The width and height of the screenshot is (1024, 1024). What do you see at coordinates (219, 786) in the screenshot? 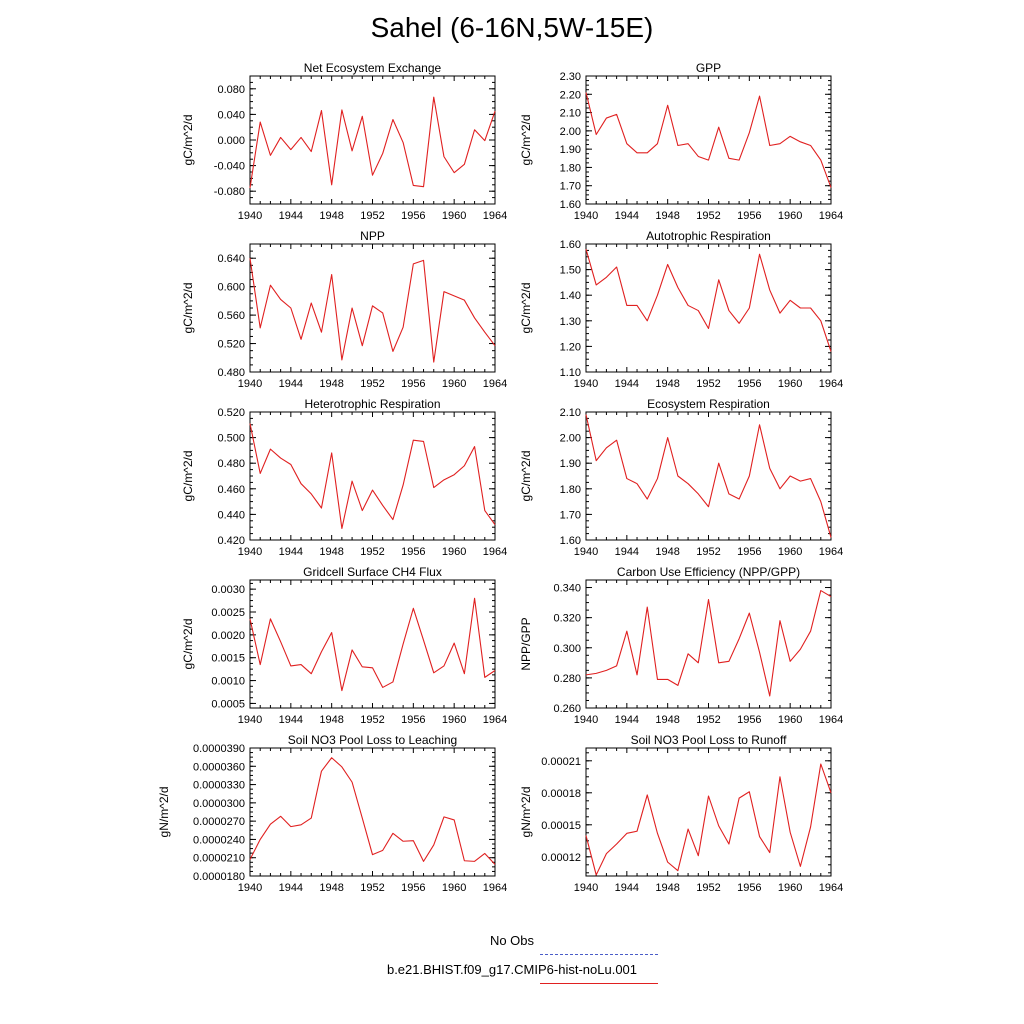
I see `y-tick-label: 0.0000330` at bounding box center [219, 786].